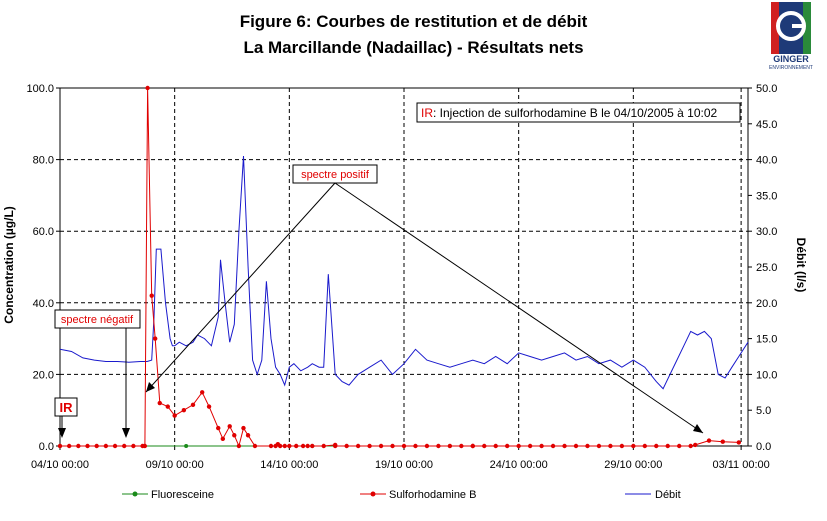  Describe the element at coordinates (791, 59) in the screenshot. I see `svg-text: GINGER` at that location.